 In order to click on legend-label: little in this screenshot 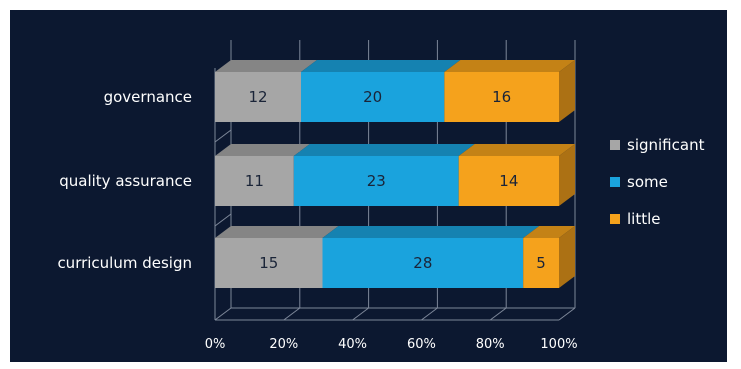, I will do `click(644, 219)`.